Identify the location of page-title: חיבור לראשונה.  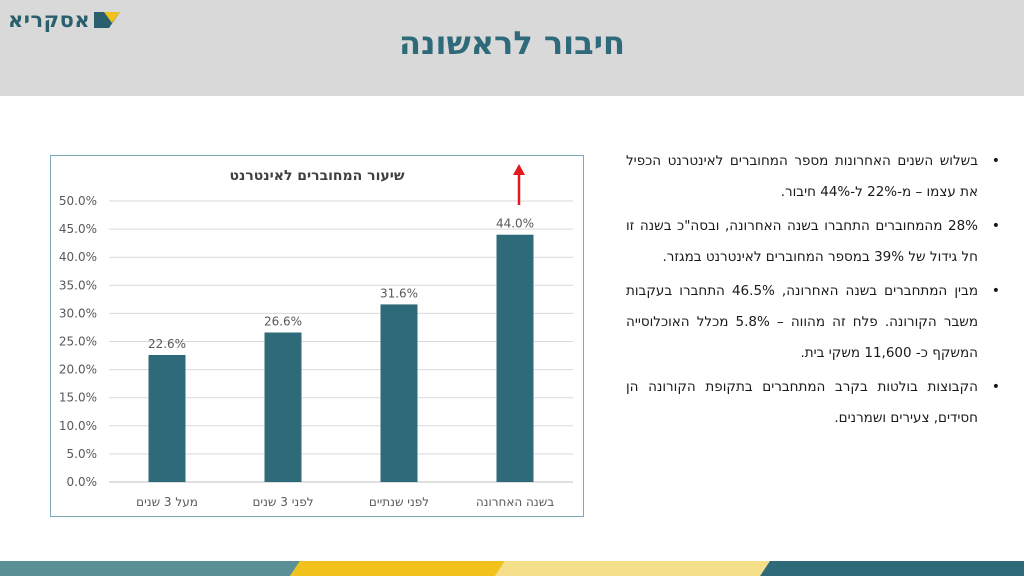
(512, 43).